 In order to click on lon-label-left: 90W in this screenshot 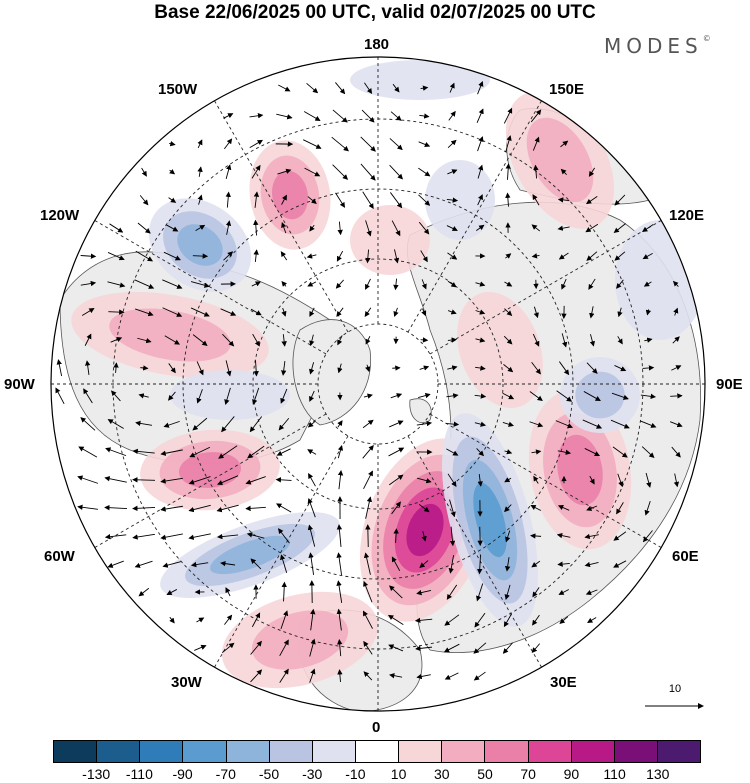, I will do `click(19, 384)`.